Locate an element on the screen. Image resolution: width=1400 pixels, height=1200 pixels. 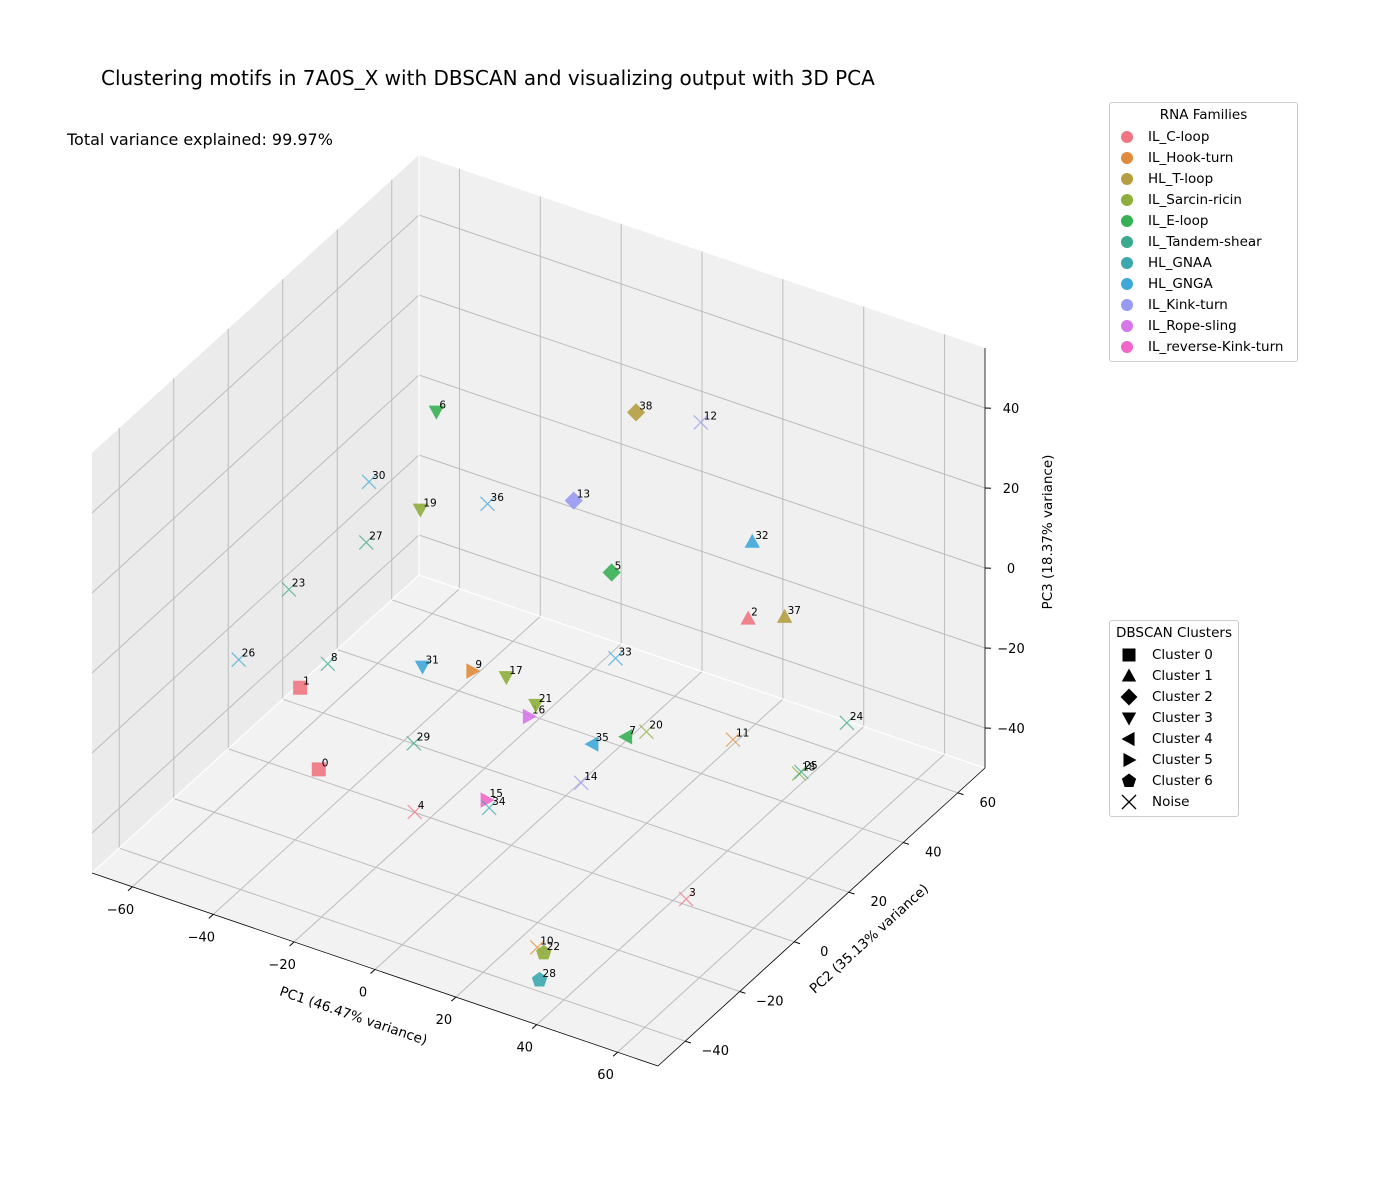
triangle-right-icon is located at coordinates (1130, 759).